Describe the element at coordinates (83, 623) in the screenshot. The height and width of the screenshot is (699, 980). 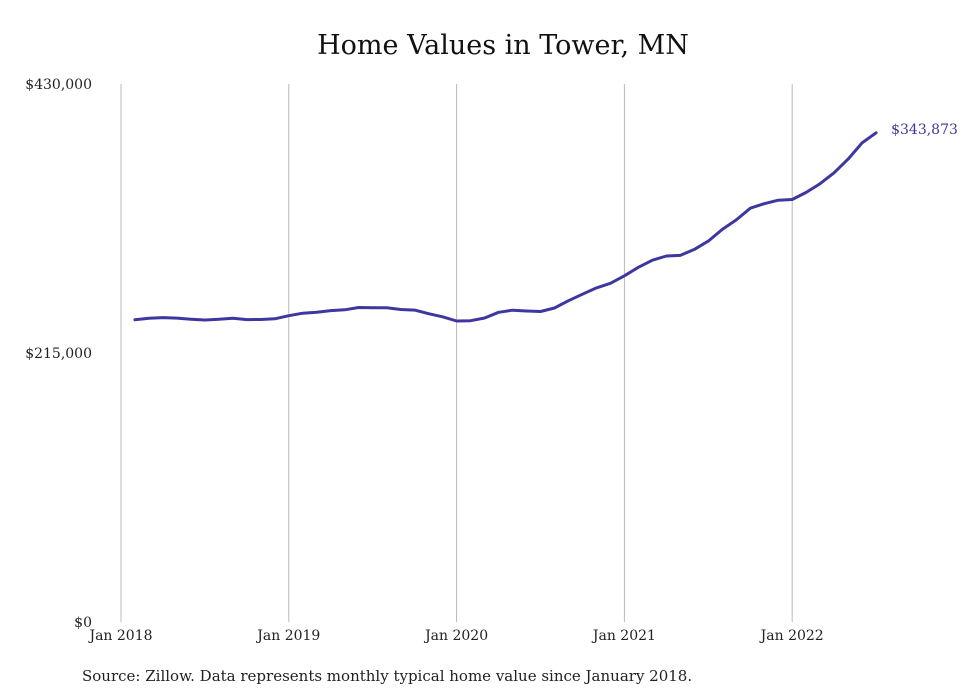
I see `y-tick-label: $0` at that location.